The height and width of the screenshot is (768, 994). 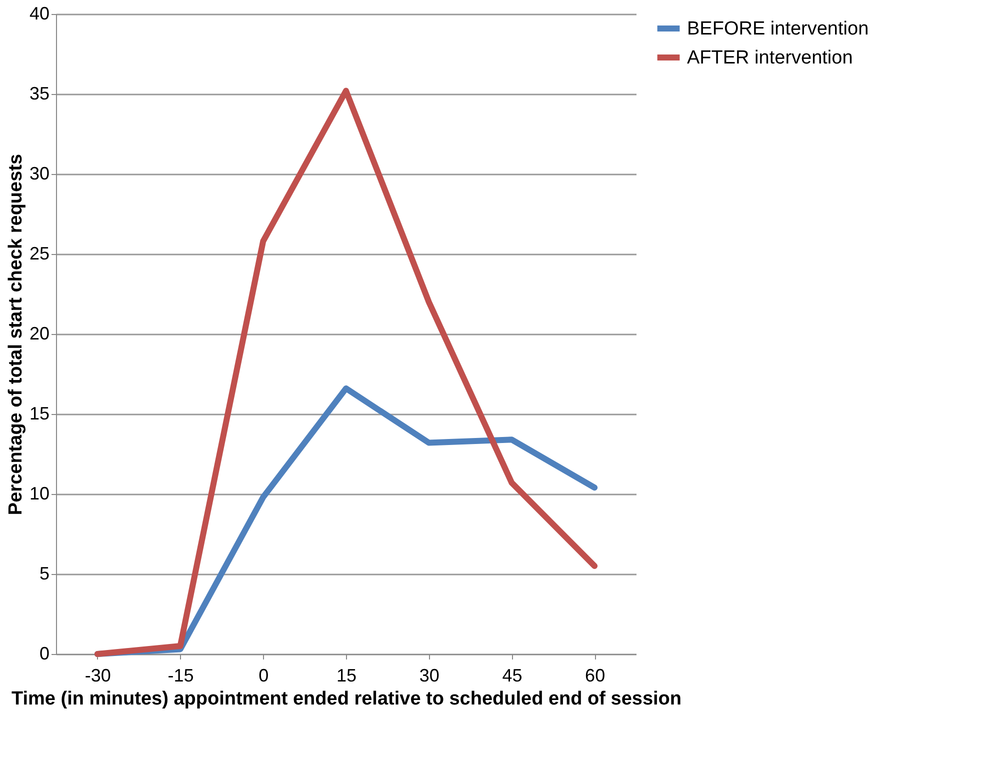 I want to click on y-tick-label: 5, so click(x=44, y=574).